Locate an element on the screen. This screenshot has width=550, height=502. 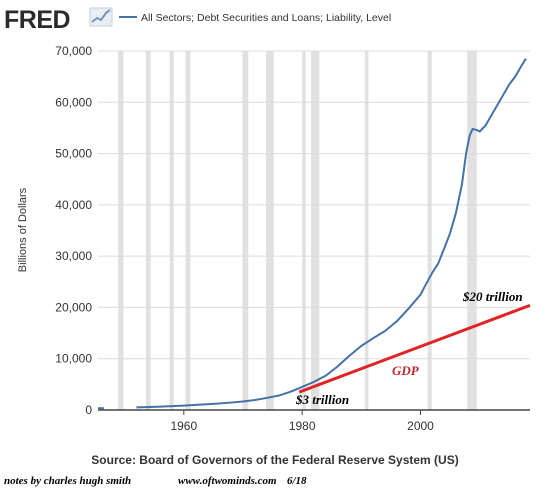
notes-author: notes by charles hugh smith is located at coordinates (67, 481).